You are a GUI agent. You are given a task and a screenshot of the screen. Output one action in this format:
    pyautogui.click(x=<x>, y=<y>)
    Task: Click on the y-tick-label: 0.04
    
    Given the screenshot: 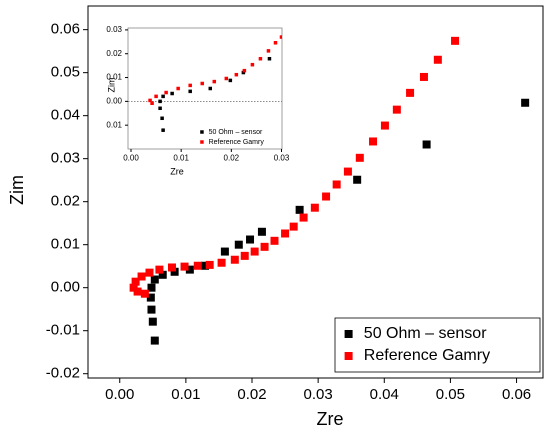 What is the action you would take?
    pyautogui.click(x=65, y=115)
    